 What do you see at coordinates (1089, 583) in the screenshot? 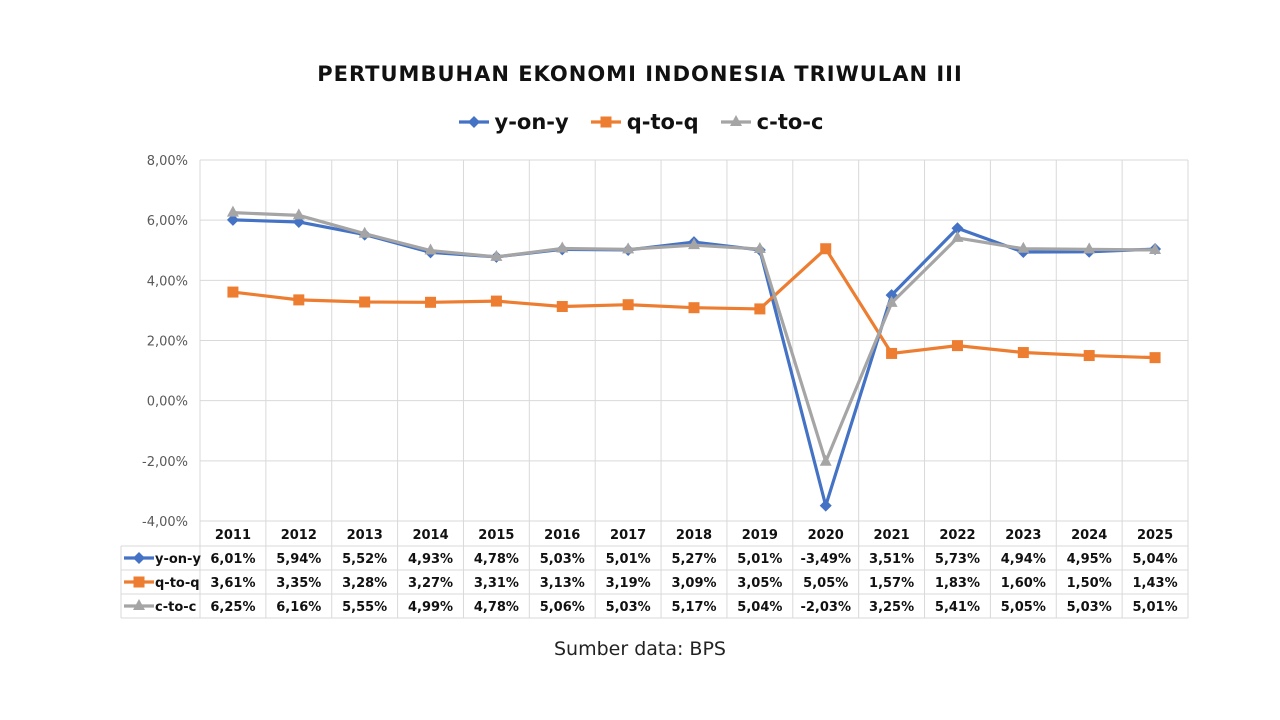
I see `table-cell: 1,50%` at bounding box center [1089, 583].